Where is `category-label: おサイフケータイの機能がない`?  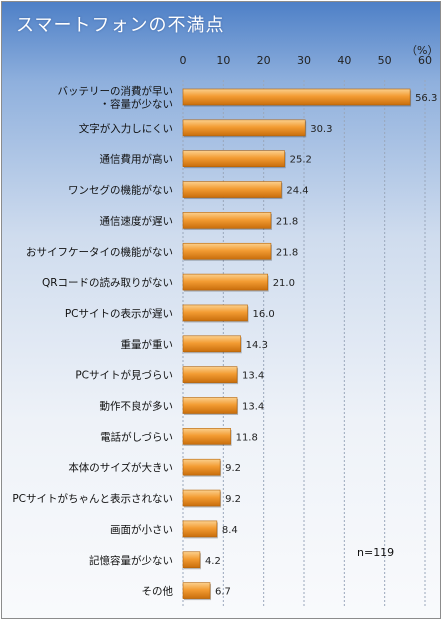
category-label: おサイフケータイの機能がない is located at coordinates (99, 251).